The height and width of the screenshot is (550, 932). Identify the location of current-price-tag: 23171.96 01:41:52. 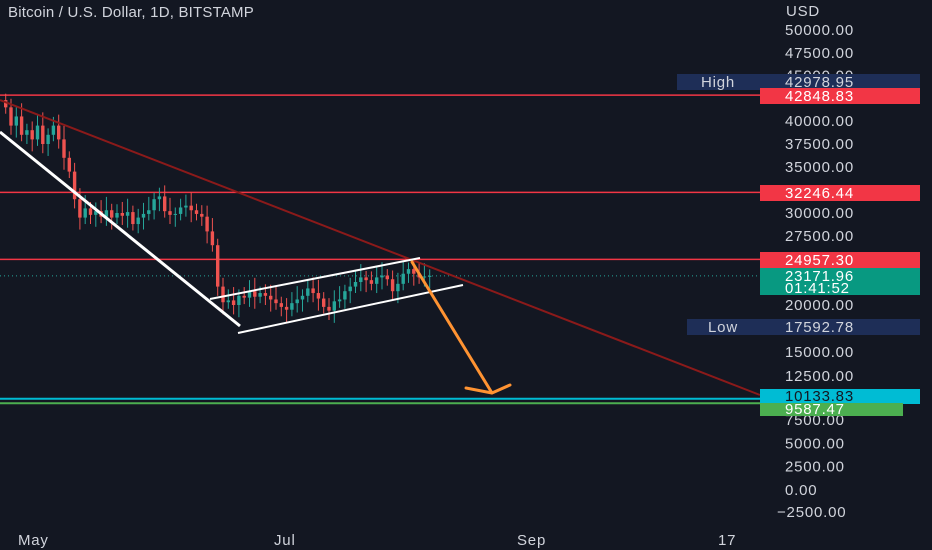
(840, 282).